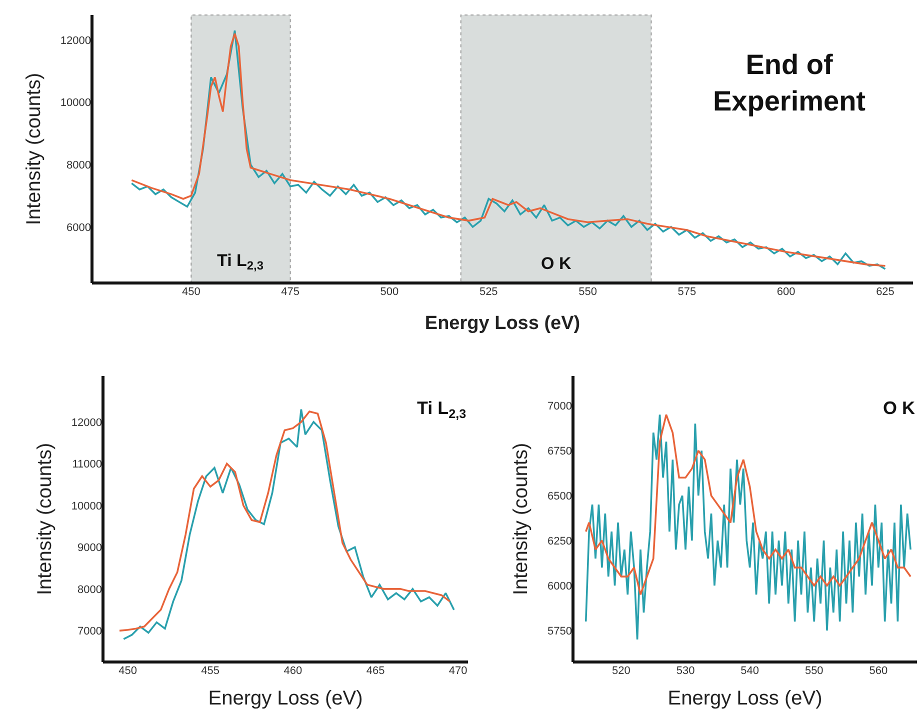 Image resolution: width=919 pixels, height=724 pixels. I want to click on y-tick-label: 6750, so click(560, 452).